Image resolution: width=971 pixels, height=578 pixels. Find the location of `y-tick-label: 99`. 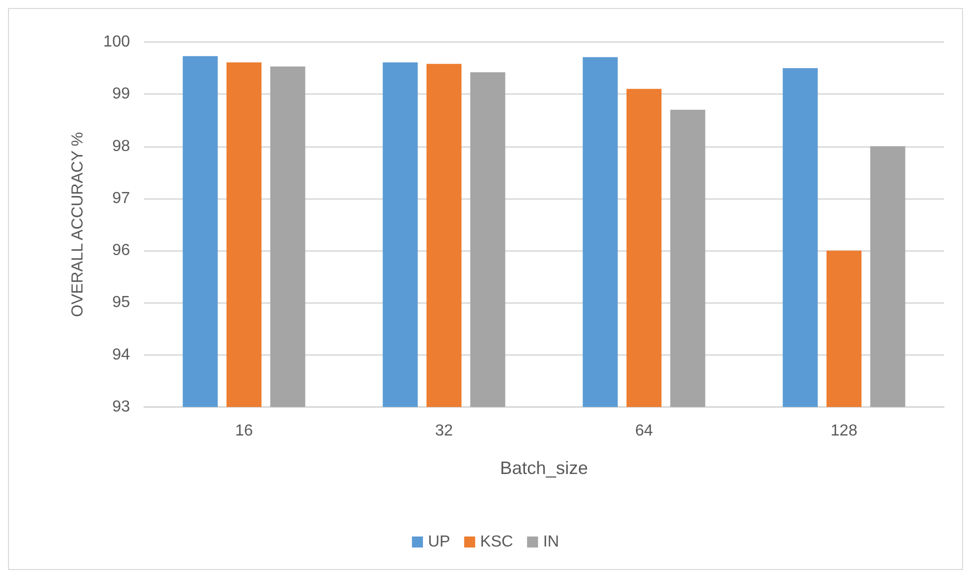

y-tick-label: 99 is located at coordinates (121, 94).